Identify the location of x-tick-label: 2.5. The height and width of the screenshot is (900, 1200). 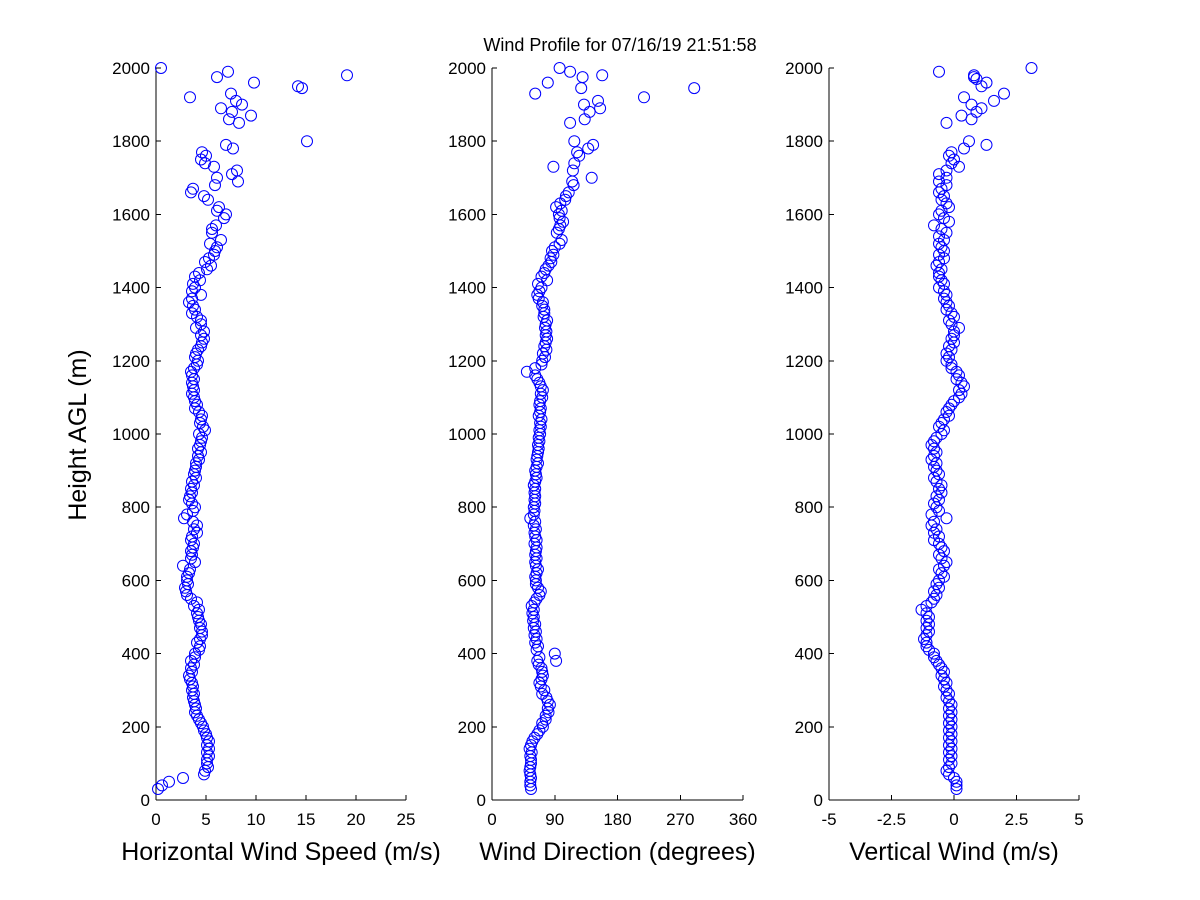
(1017, 819).